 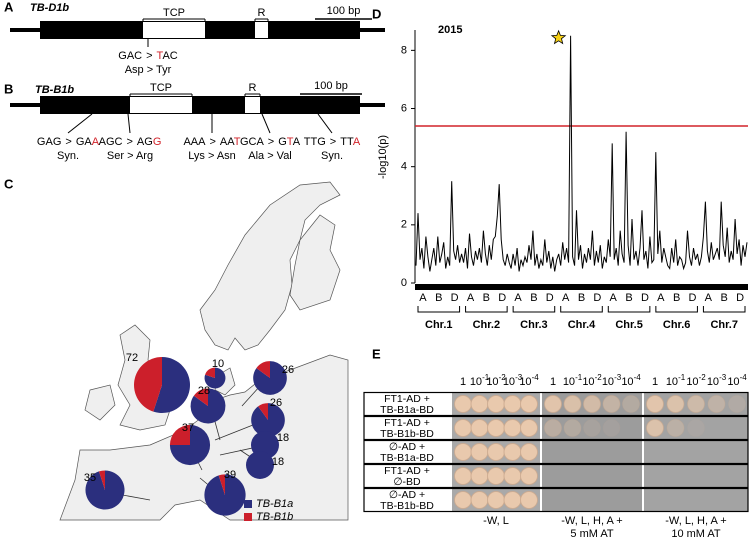 What do you see at coordinates (204, 391) in the screenshot?
I see `site-count: 28` at bounding box center [204, 391].